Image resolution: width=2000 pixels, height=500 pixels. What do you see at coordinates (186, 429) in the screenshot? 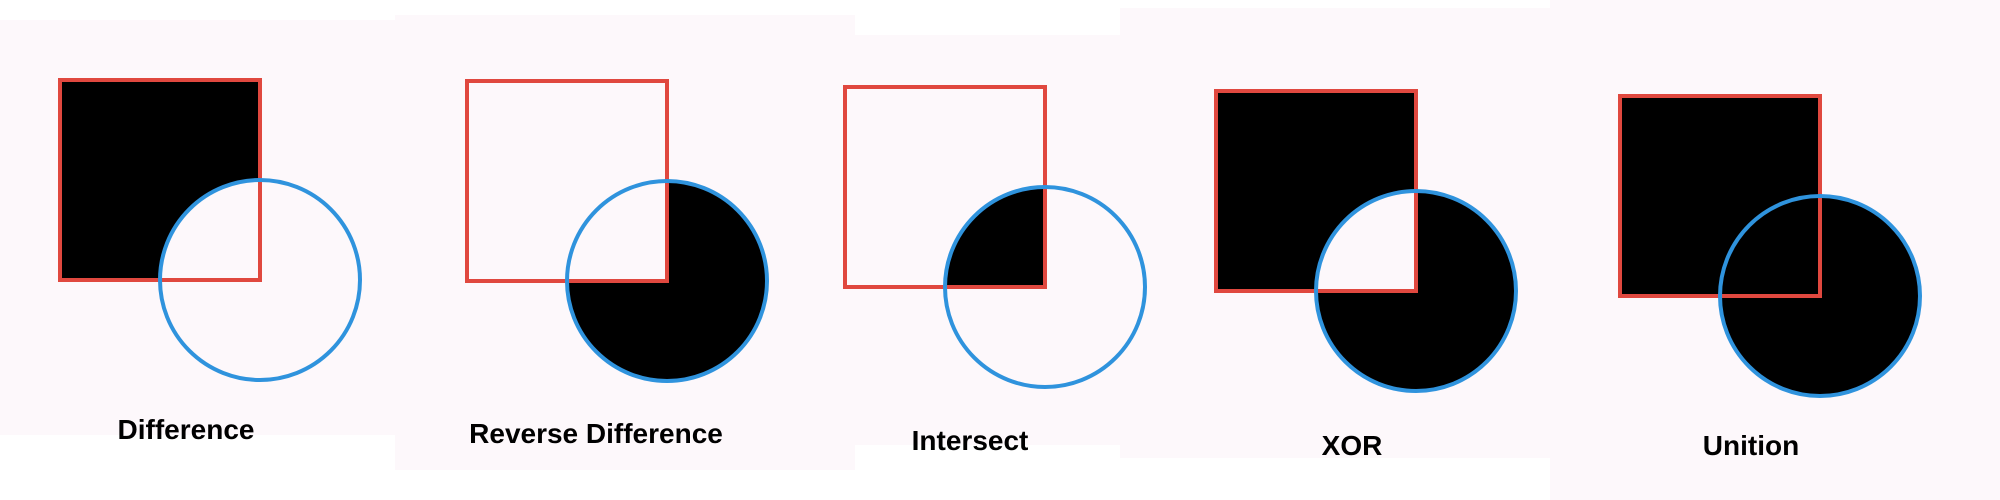
I see `label-difference: Difference` at bounding box center [186, 429].